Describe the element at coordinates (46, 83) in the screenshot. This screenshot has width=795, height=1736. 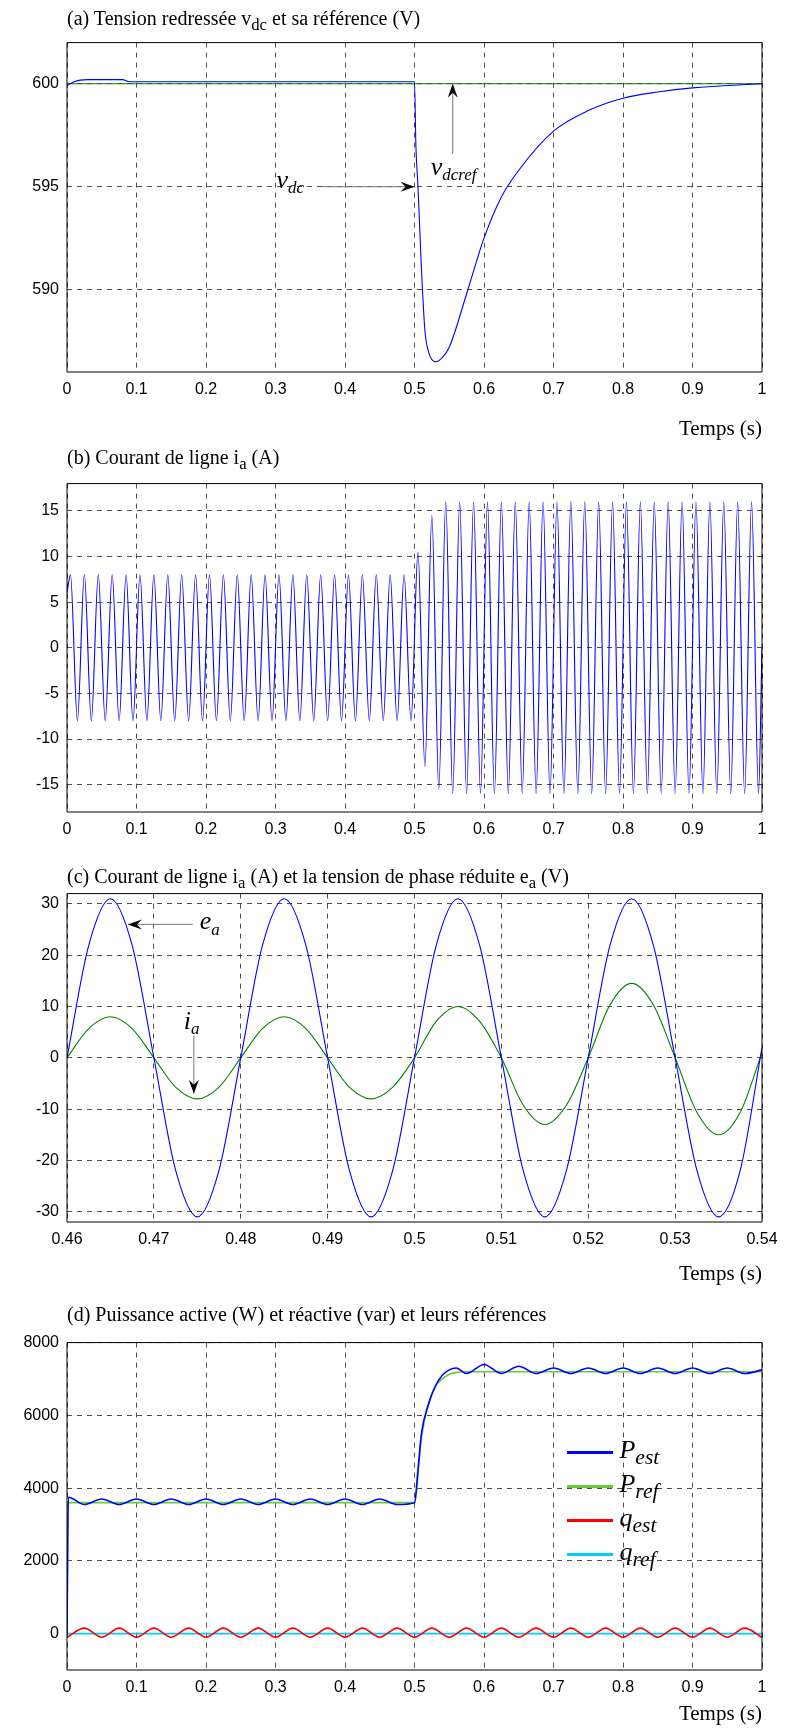
I see `y-tick-label: 600` at that location.